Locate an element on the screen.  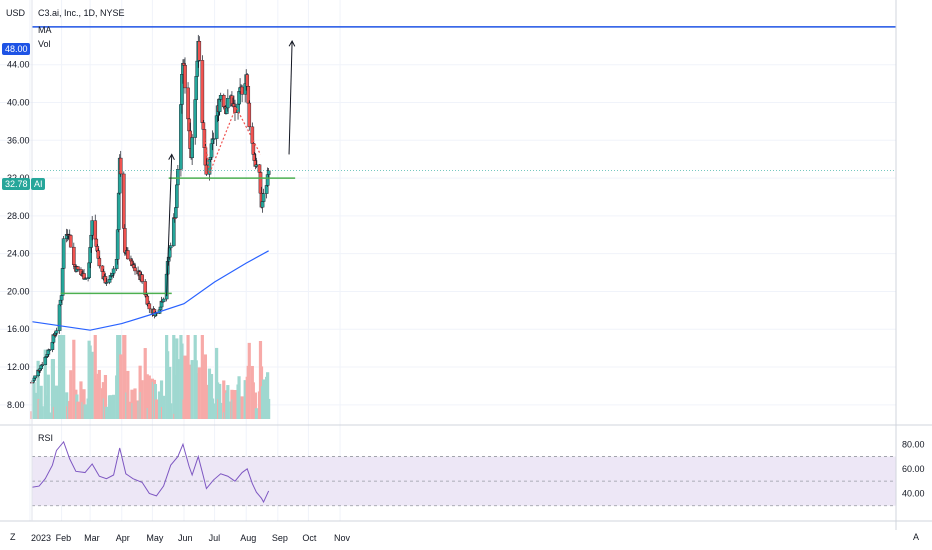
price-tick-label: 16.00 is located at coordinates (18, 329).